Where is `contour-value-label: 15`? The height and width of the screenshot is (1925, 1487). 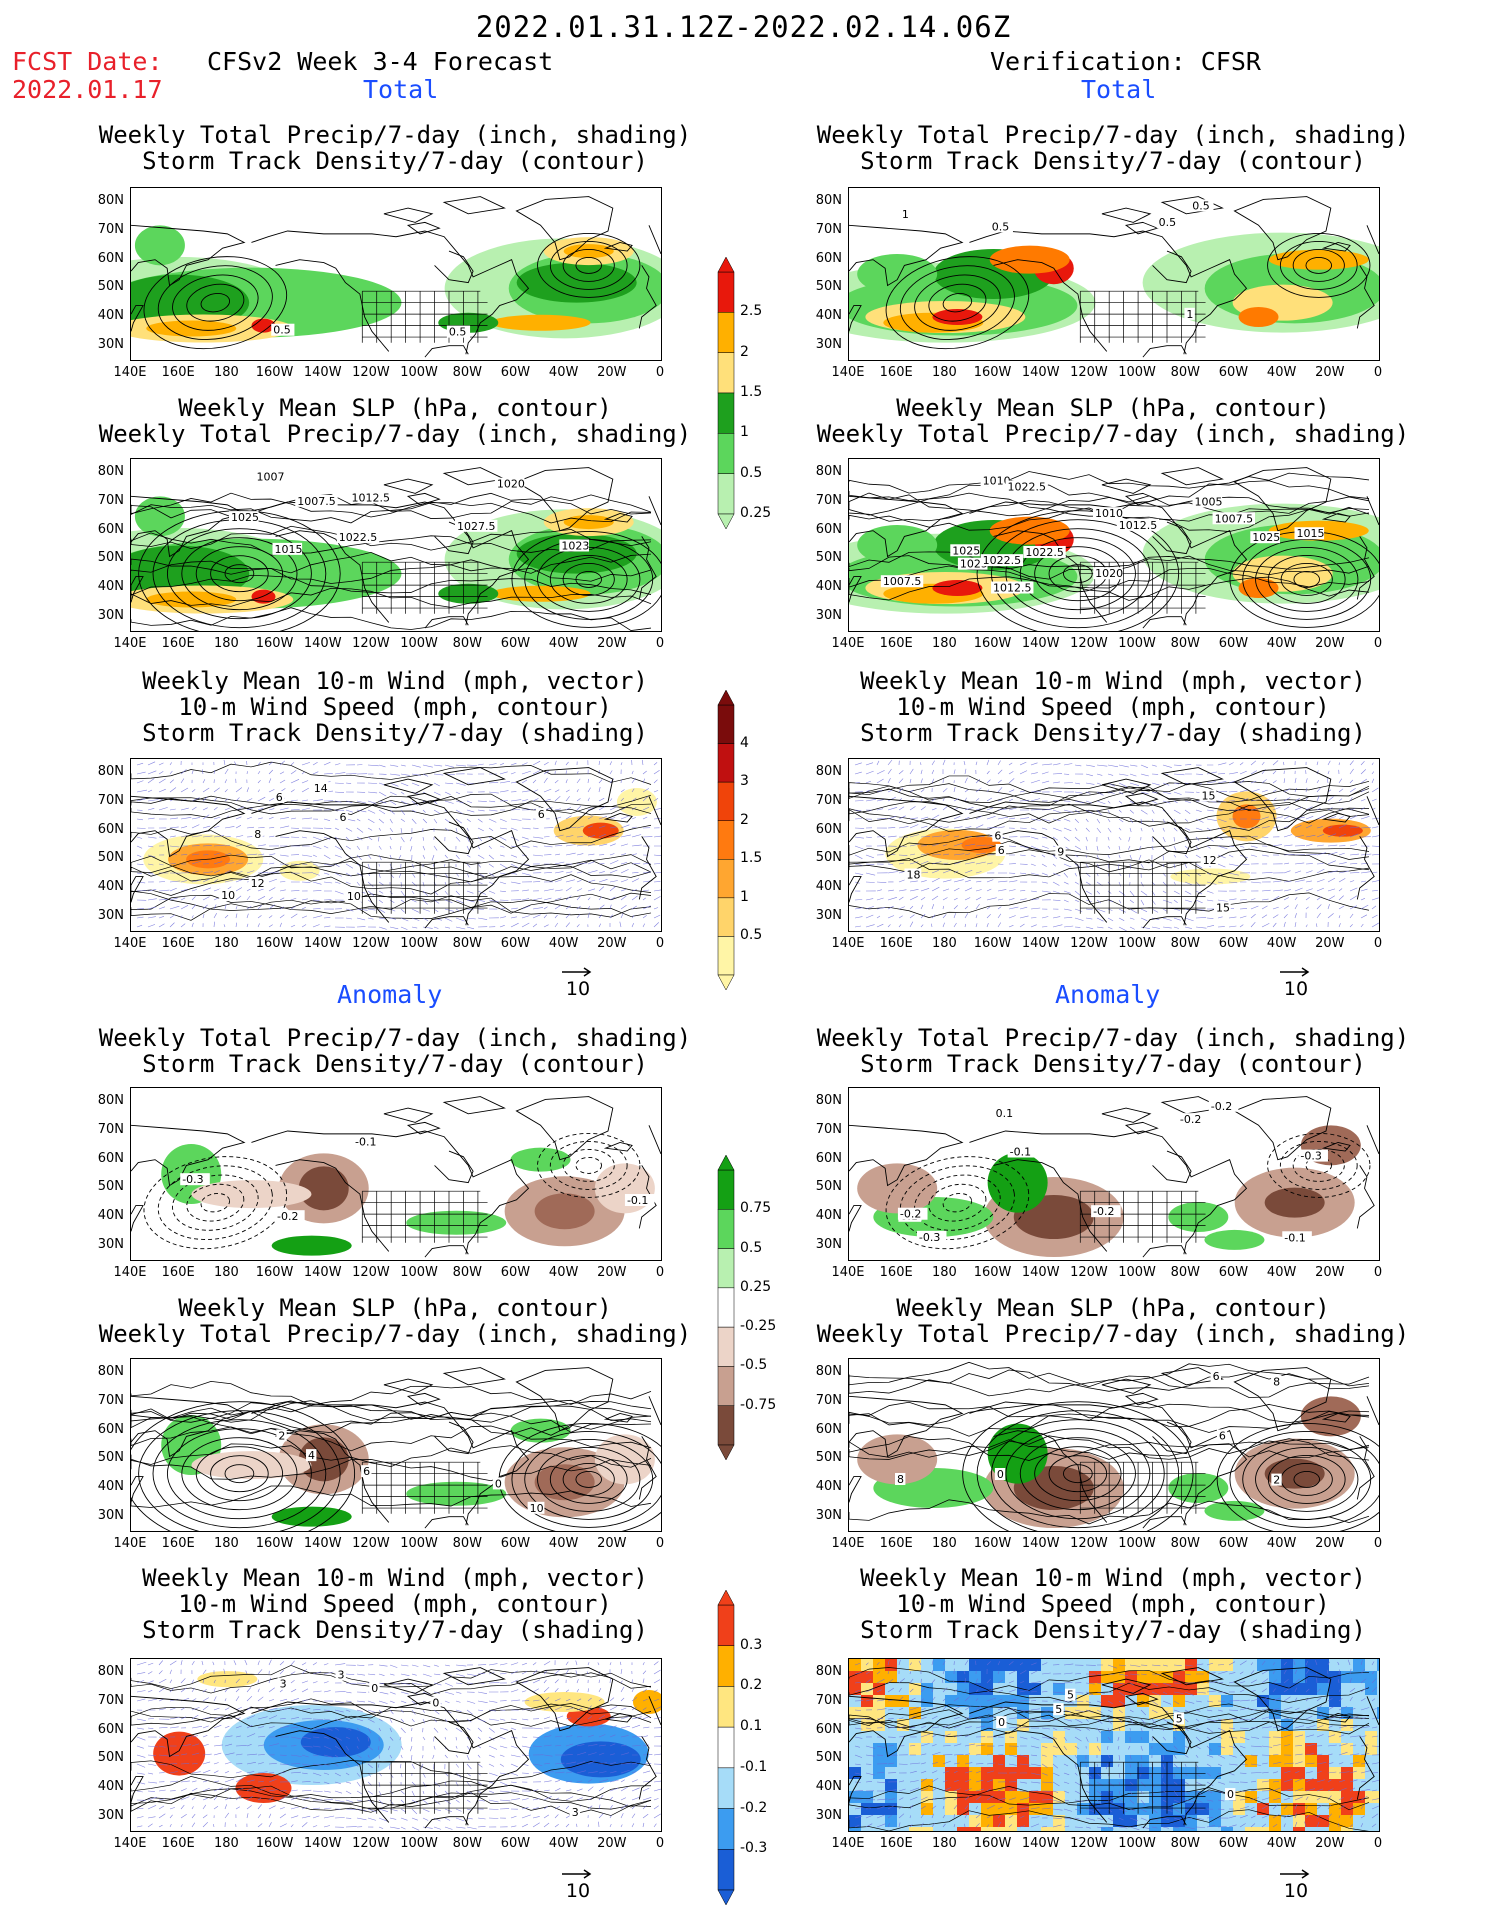 contour-value-label: 15 is located at coordinates (1223, 907).